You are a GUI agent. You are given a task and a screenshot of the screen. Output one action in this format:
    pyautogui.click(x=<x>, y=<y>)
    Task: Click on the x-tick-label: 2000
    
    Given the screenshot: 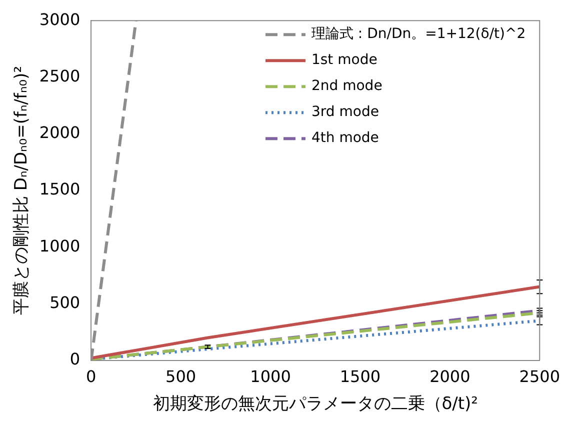 What is the action you would take?
    pyautogui.click(x=450, y=376)
    